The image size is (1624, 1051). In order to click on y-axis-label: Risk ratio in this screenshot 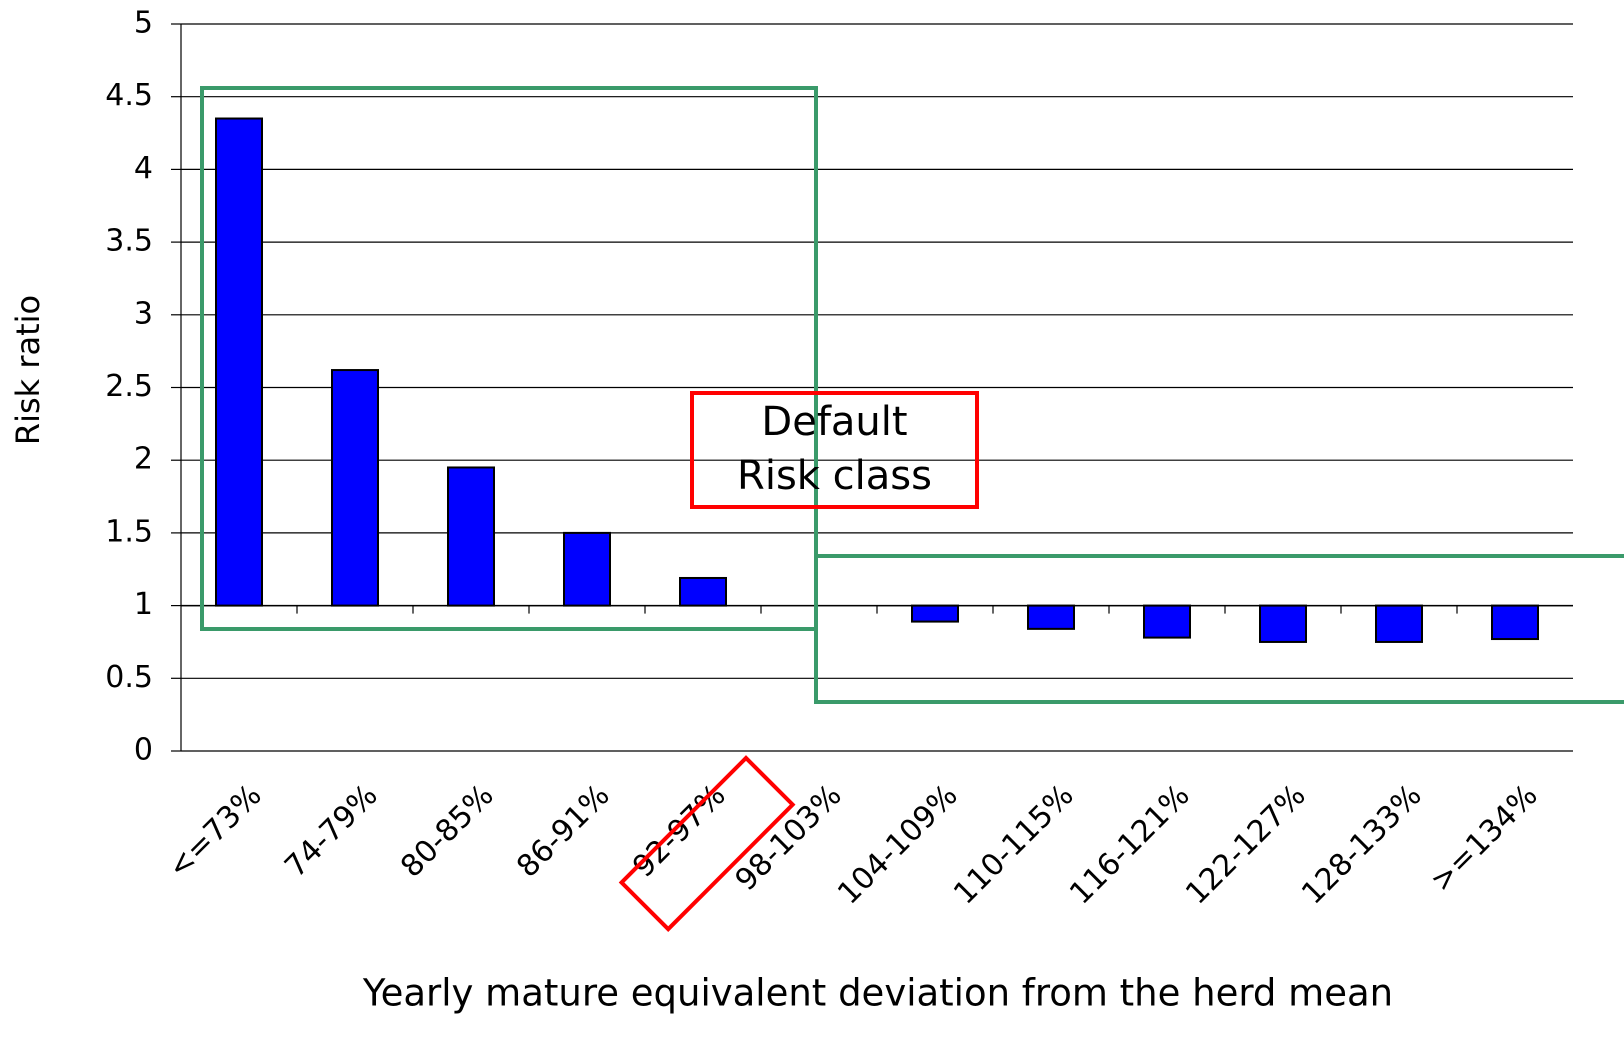, I will do `click(28, 370)`.